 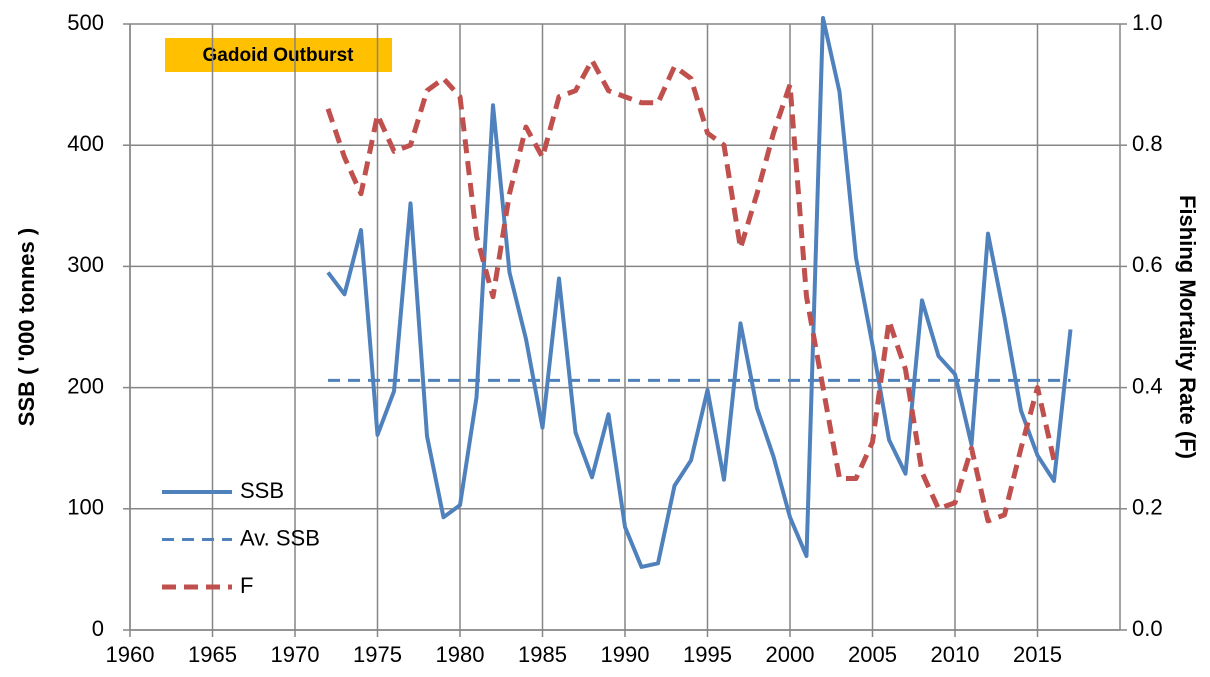 I want to click on y2-tick-label: 0.2, so click(x=1147, y=507).